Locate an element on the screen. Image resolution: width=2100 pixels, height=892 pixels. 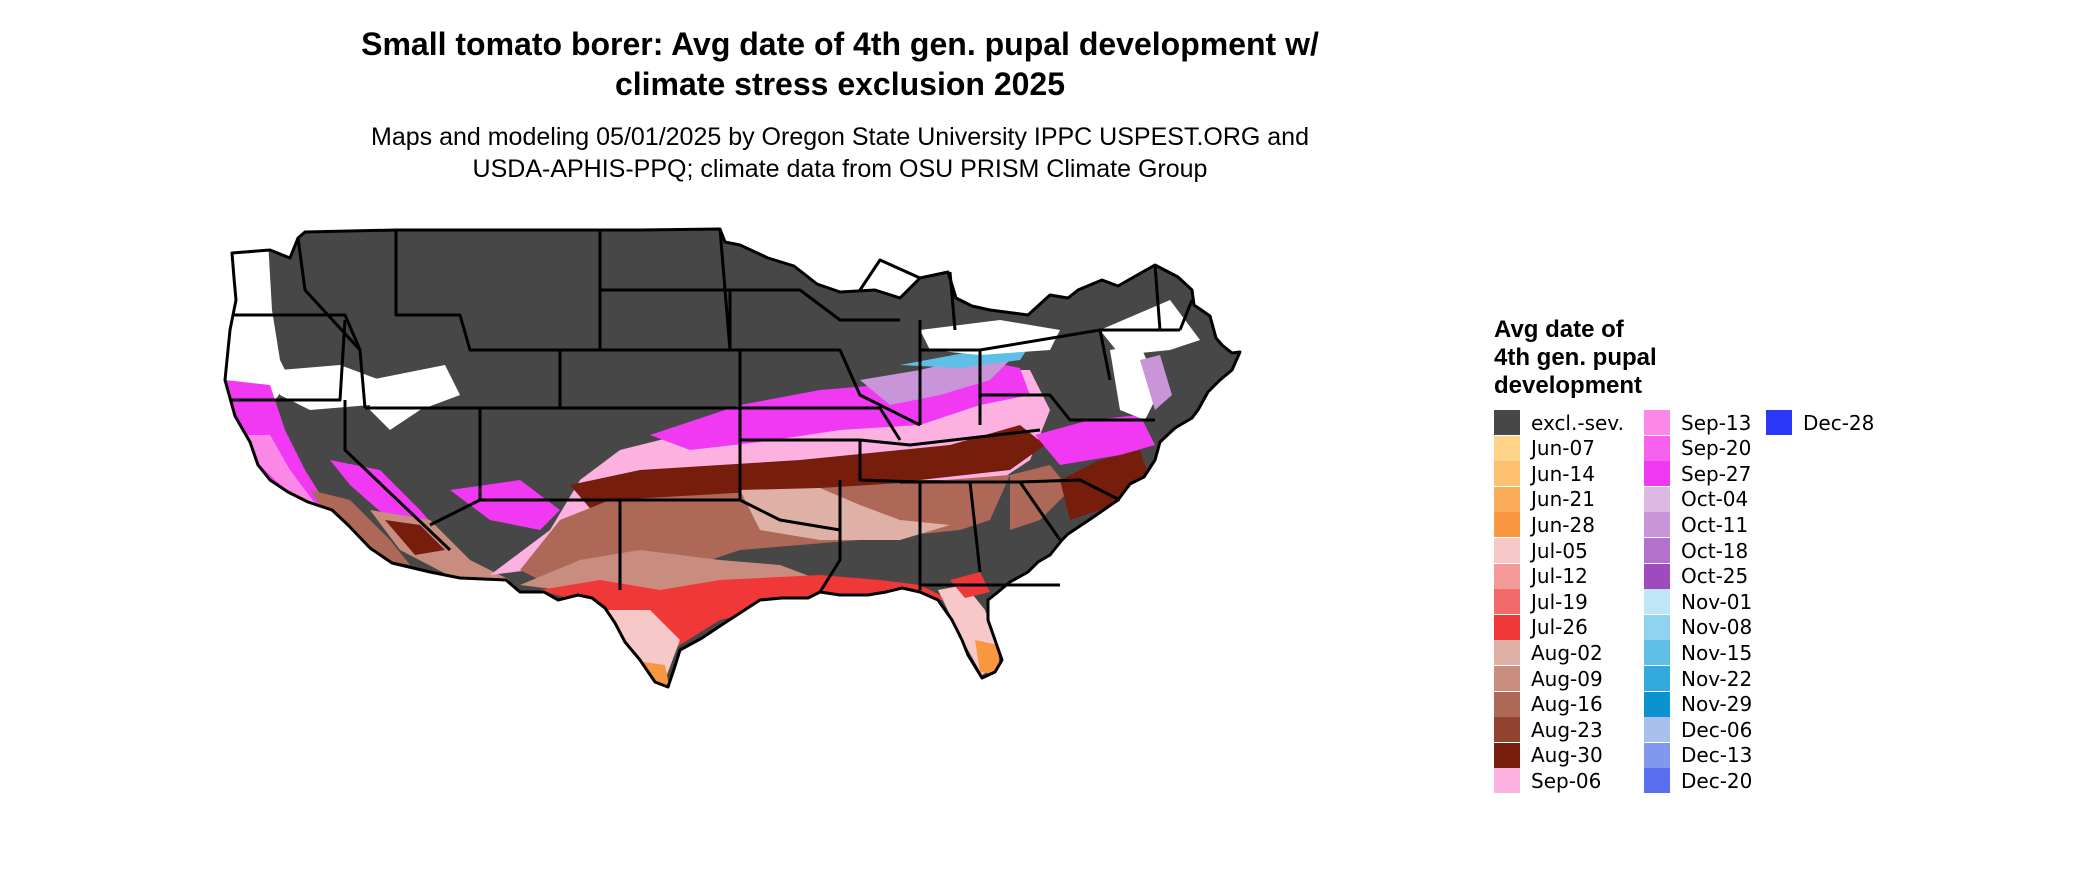
legend-item: excl.-sev. is located at coordinates (1559, 422).